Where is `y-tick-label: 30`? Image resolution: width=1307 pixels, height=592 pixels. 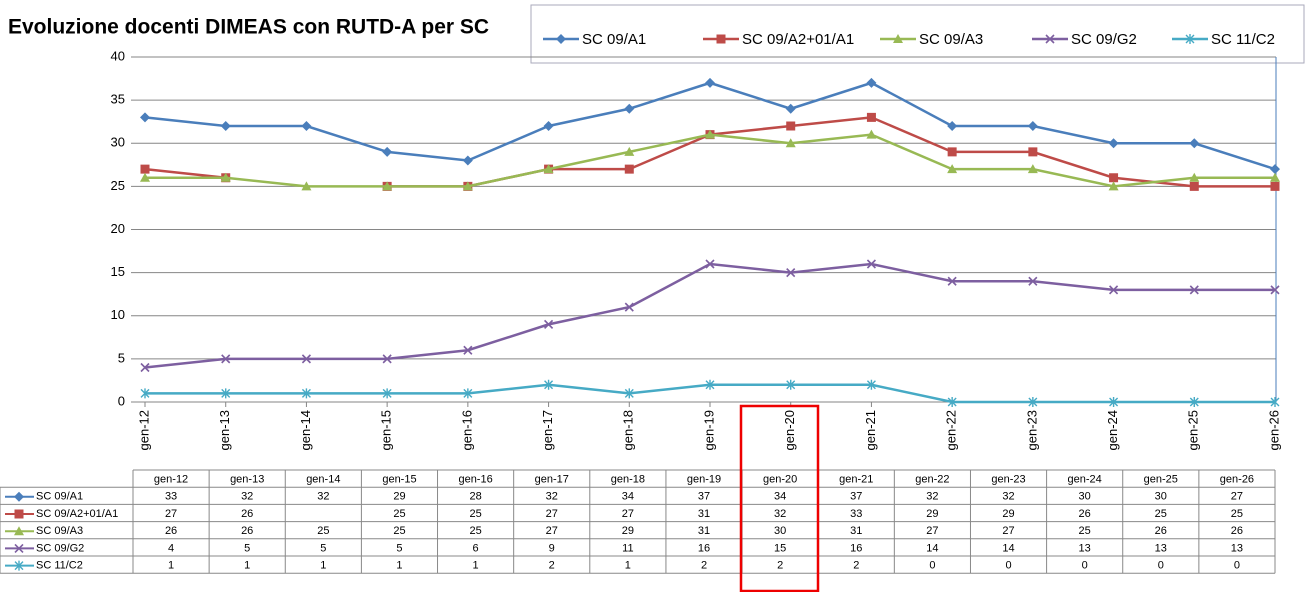 y-tick-label: 30 is located at coordinates (118, 142).